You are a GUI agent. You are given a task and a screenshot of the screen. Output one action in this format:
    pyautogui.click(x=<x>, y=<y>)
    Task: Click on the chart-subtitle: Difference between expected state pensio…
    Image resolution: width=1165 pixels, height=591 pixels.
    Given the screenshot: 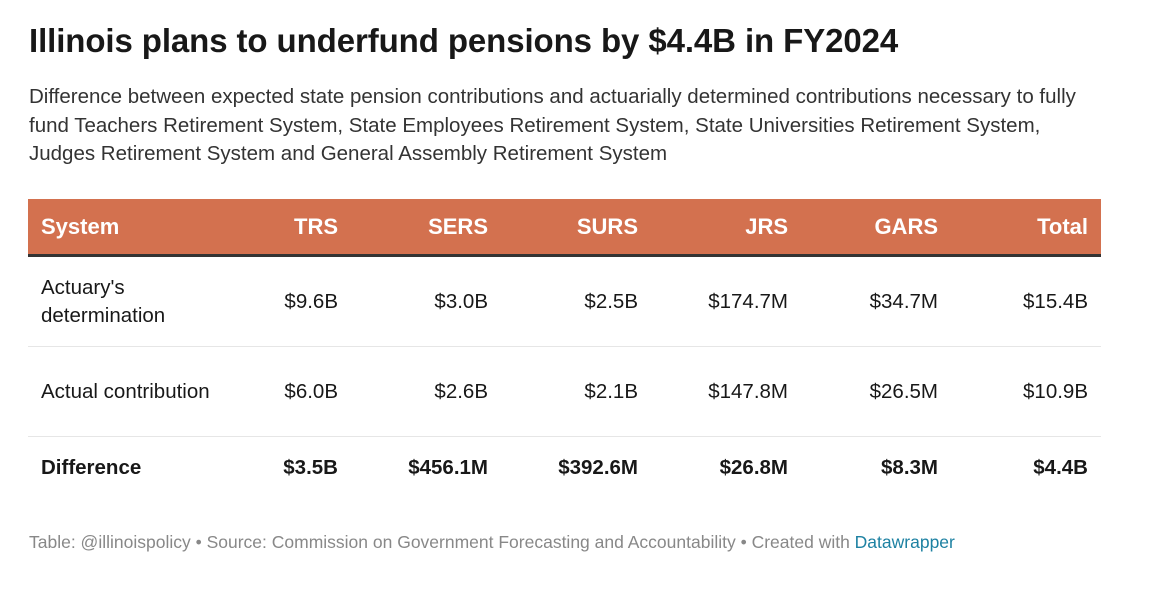 What is the action you would take?
    pyautogui.click(x=552, y=125)
    